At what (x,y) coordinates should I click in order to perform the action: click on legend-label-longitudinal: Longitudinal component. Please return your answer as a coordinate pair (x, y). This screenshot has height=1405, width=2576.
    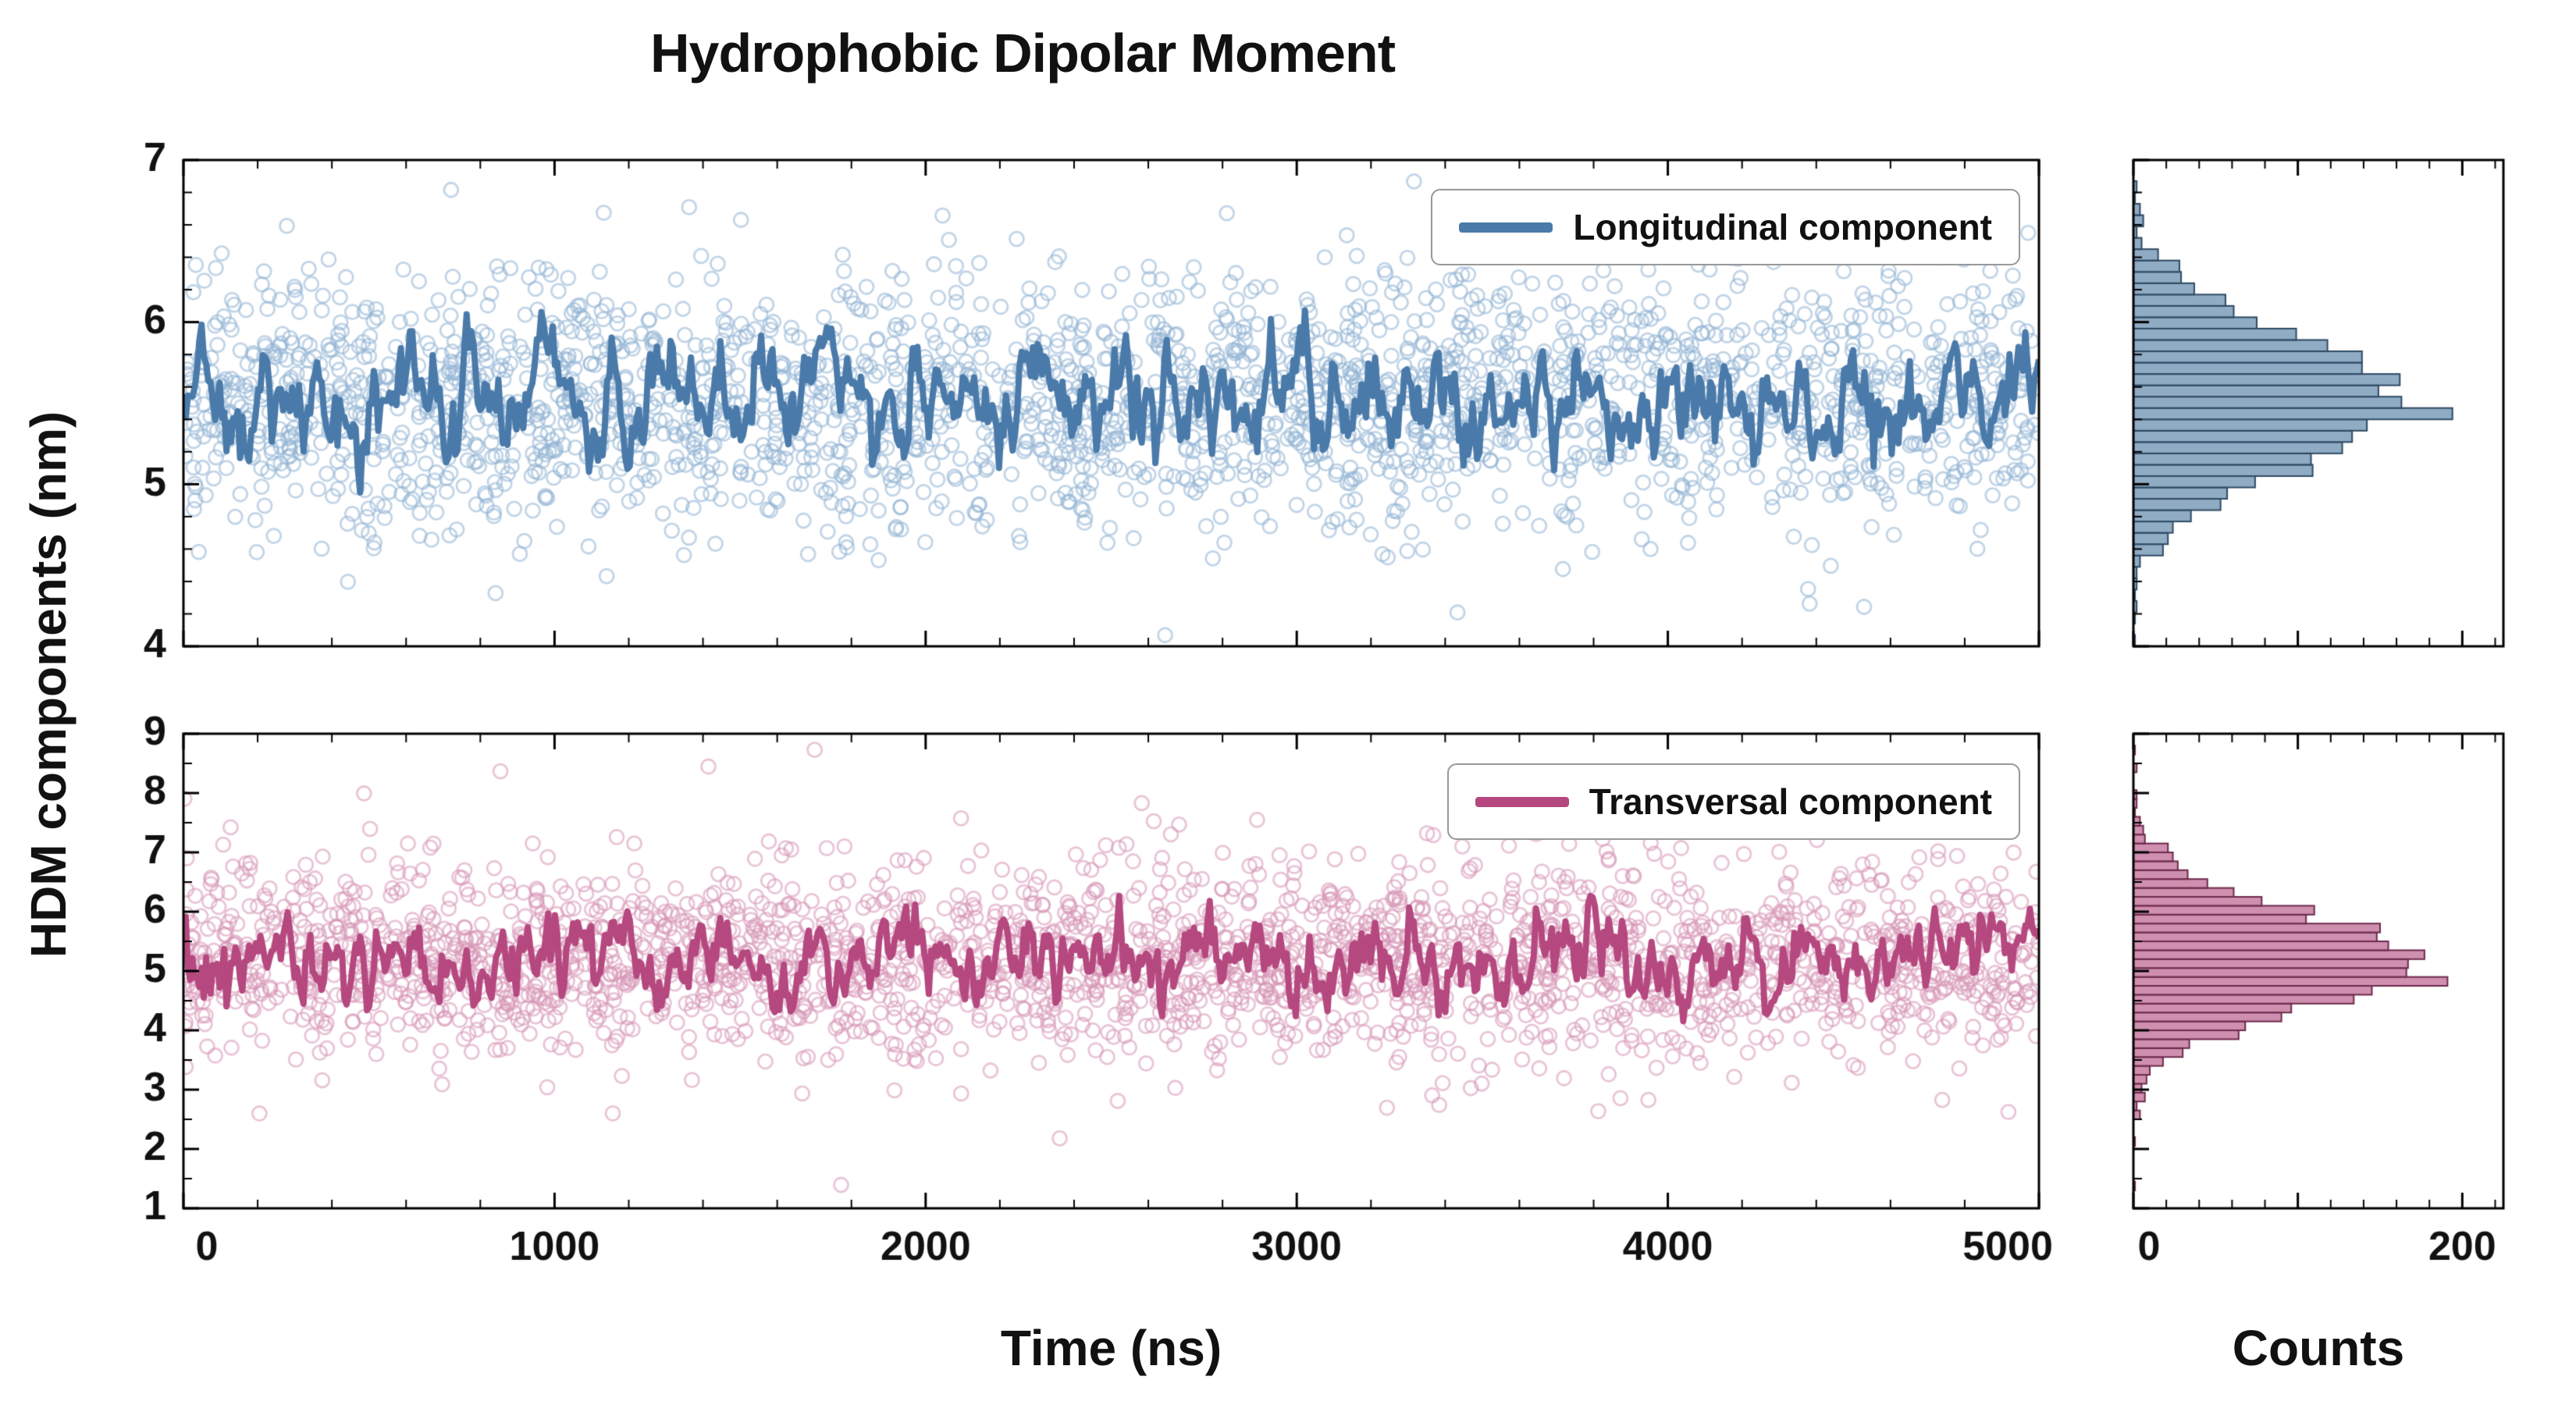
    Looking at the image, I should click on (1782, 227).